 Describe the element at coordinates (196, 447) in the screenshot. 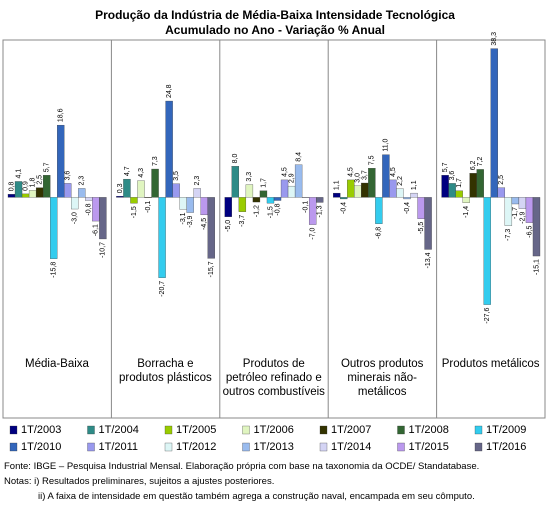

I see `legend-label: 1T/2012` at that location.